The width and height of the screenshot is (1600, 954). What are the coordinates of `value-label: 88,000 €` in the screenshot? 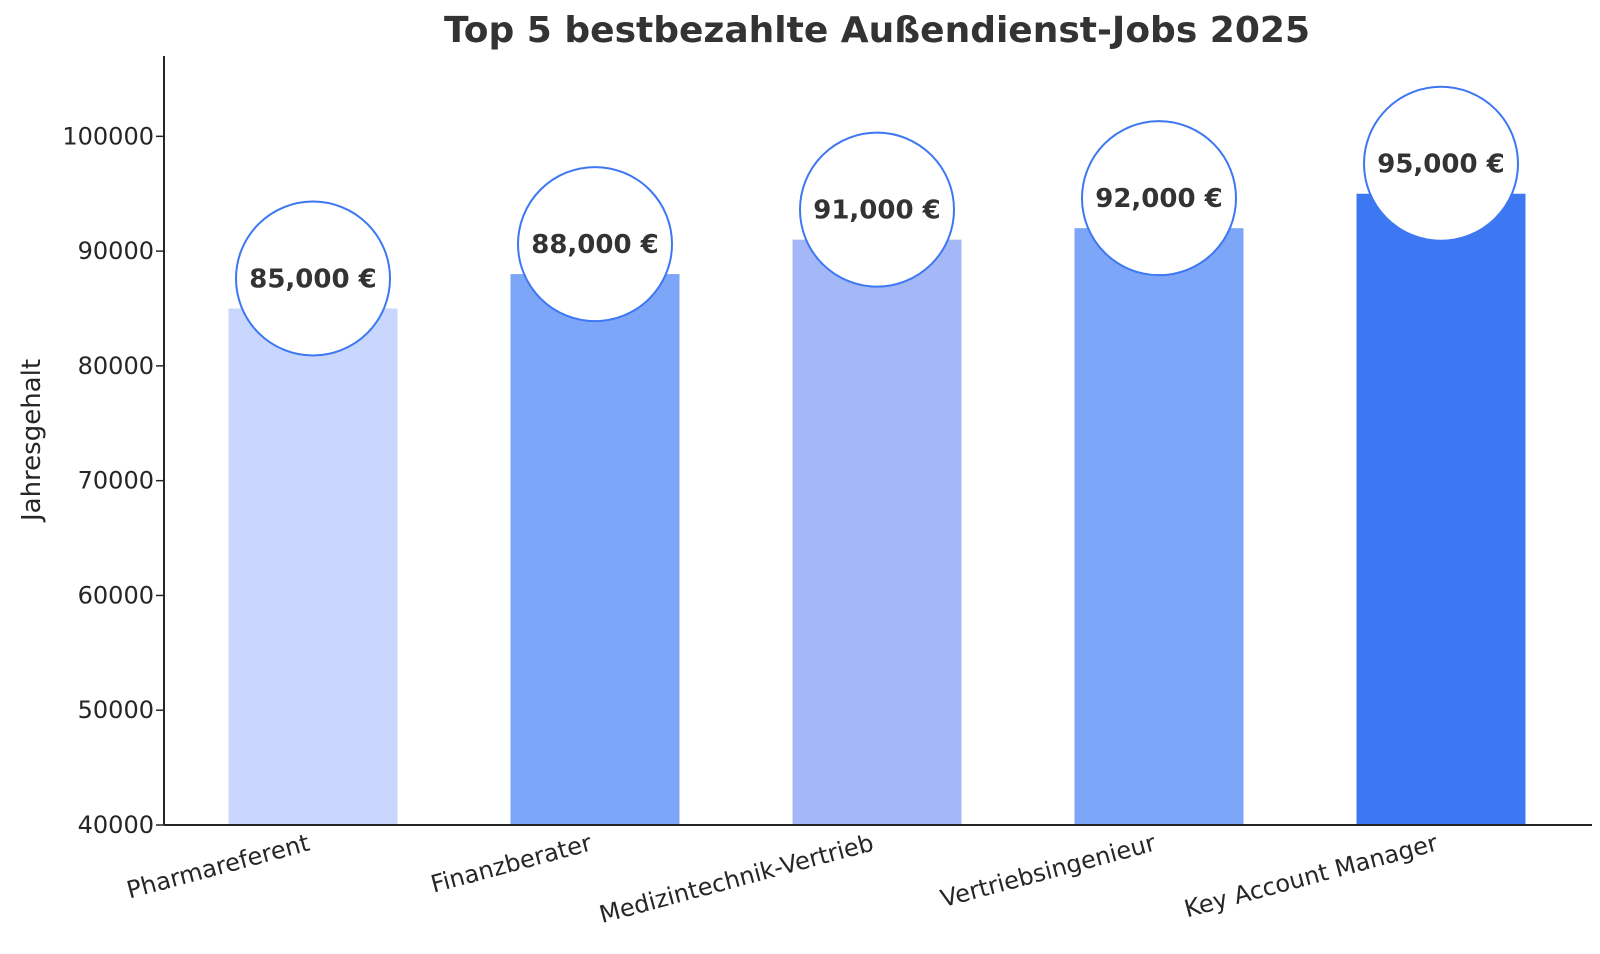 It's located at (594, 245).